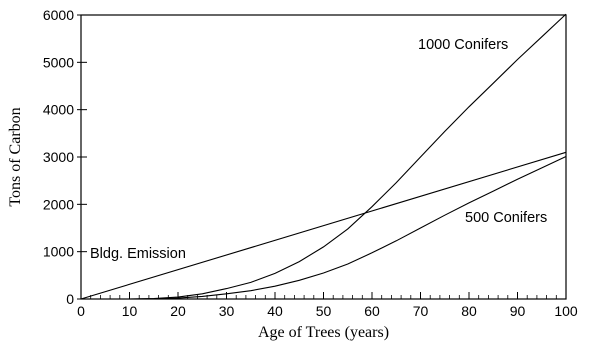 Image resolution: width=589 pixels, height=344 pixels. I want to click on y-axis-title: Tons of Carbon, so click(15, 156).